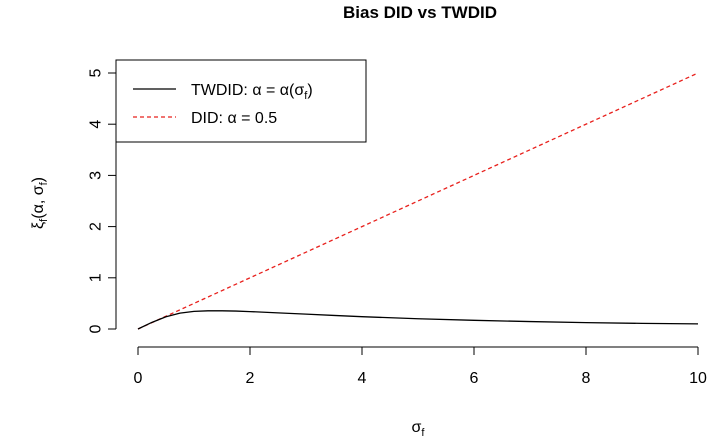 The image size is (715, 443). What do you see at coordinates (96, 124) in the screenshot?
I see `y-tick-label: 4` at bounding box center [96, 124].